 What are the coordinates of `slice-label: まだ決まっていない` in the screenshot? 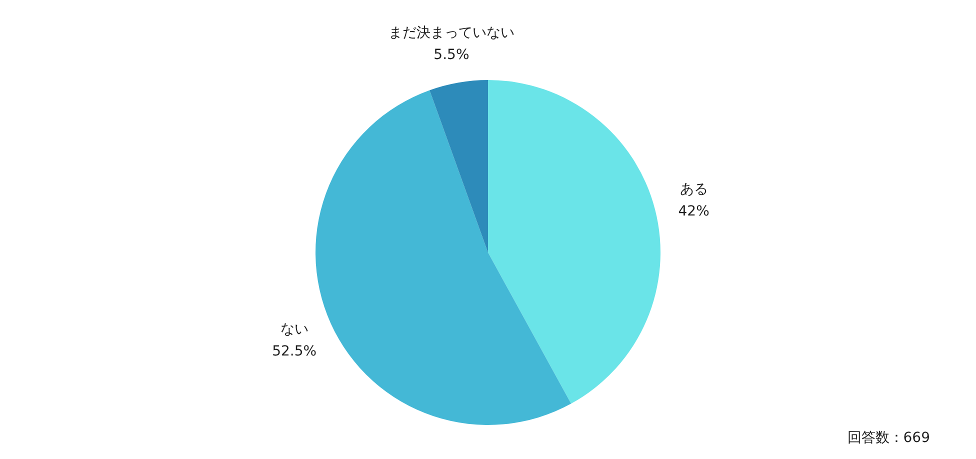 It's located at (451, 32).